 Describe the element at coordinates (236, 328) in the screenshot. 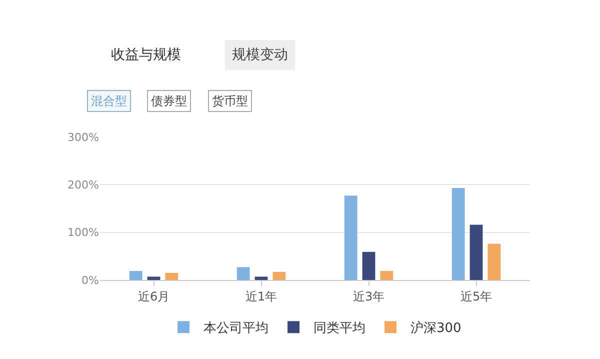

I see `legend-label: 本公司平均` at that location.